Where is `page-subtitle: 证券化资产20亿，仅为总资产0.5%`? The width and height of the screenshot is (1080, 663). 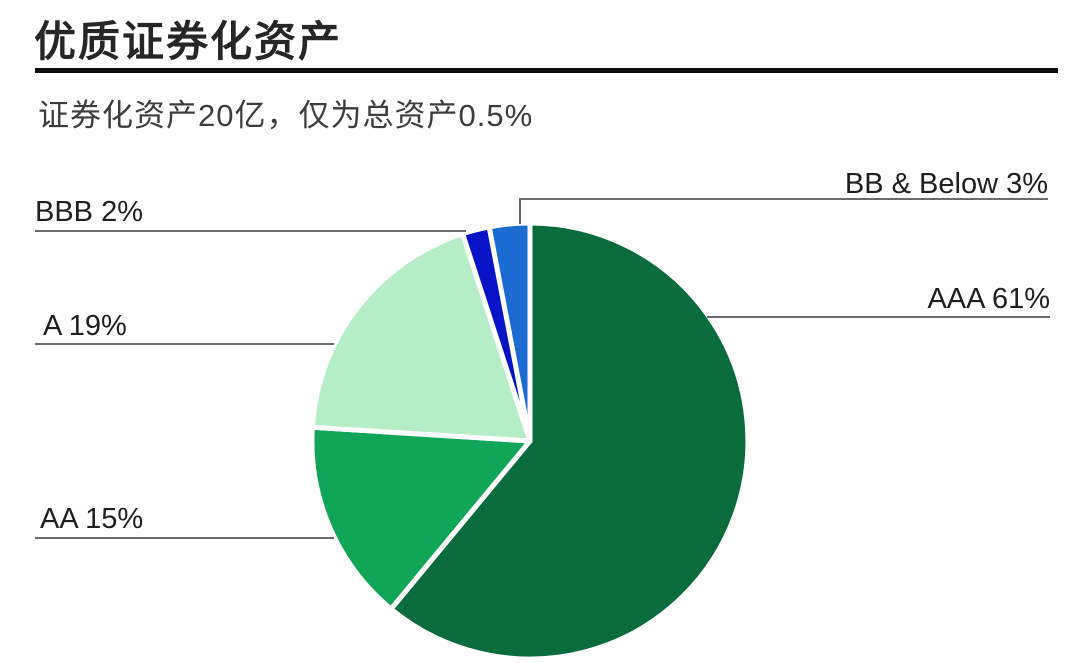
page-subtitle: 证券化资产20亿，仅为总资产0.5% is located at coordinates (286, 115).